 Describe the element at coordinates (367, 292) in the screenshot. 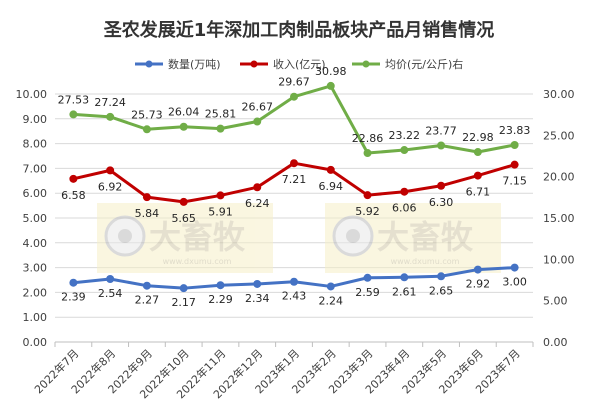

I see `data-label: 2.59` at that location.